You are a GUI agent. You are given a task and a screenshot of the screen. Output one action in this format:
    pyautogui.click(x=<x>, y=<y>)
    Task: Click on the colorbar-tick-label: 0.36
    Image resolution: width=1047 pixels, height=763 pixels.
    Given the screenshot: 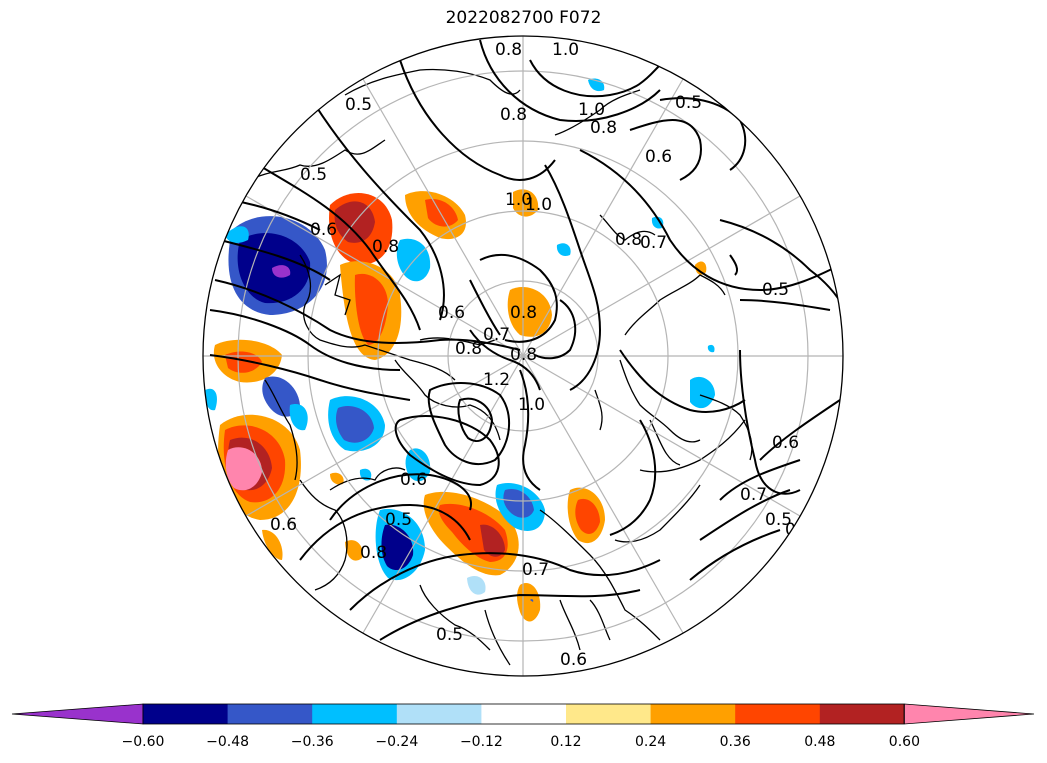 What is the action you would take?
    pyautogui.click(x=735, y=742)
    